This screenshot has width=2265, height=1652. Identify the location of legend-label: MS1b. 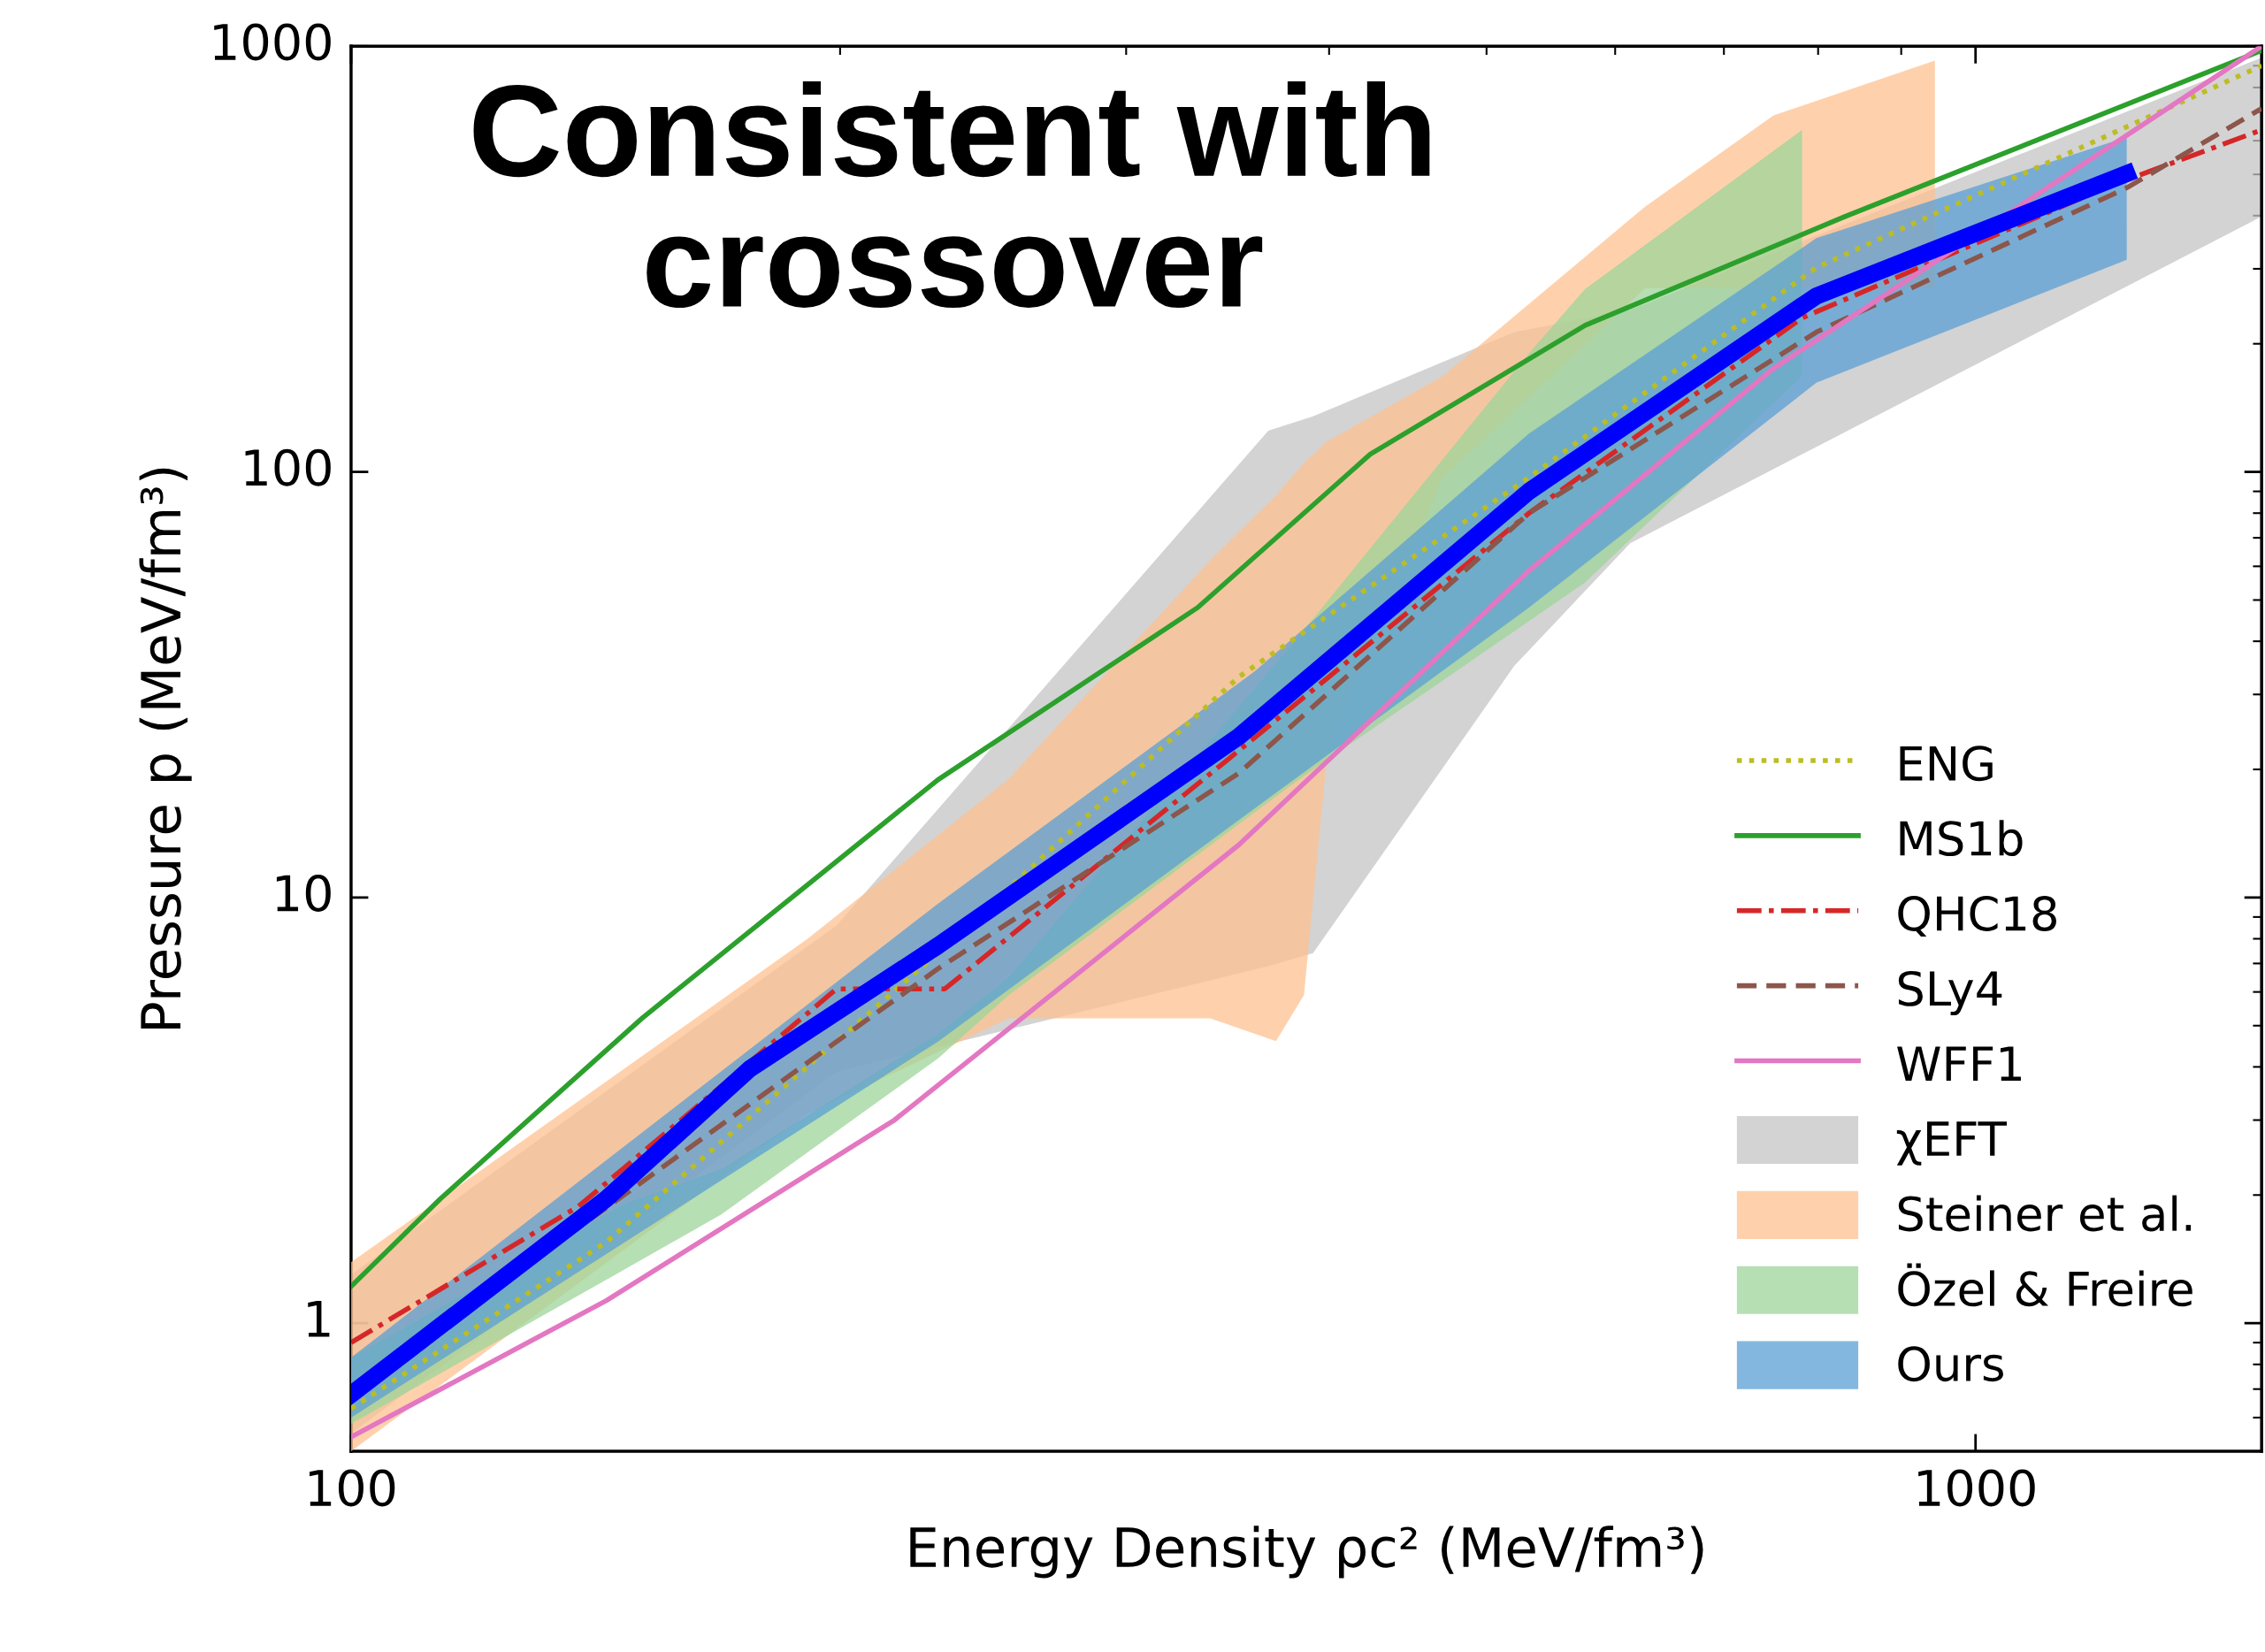
(1962, 838).